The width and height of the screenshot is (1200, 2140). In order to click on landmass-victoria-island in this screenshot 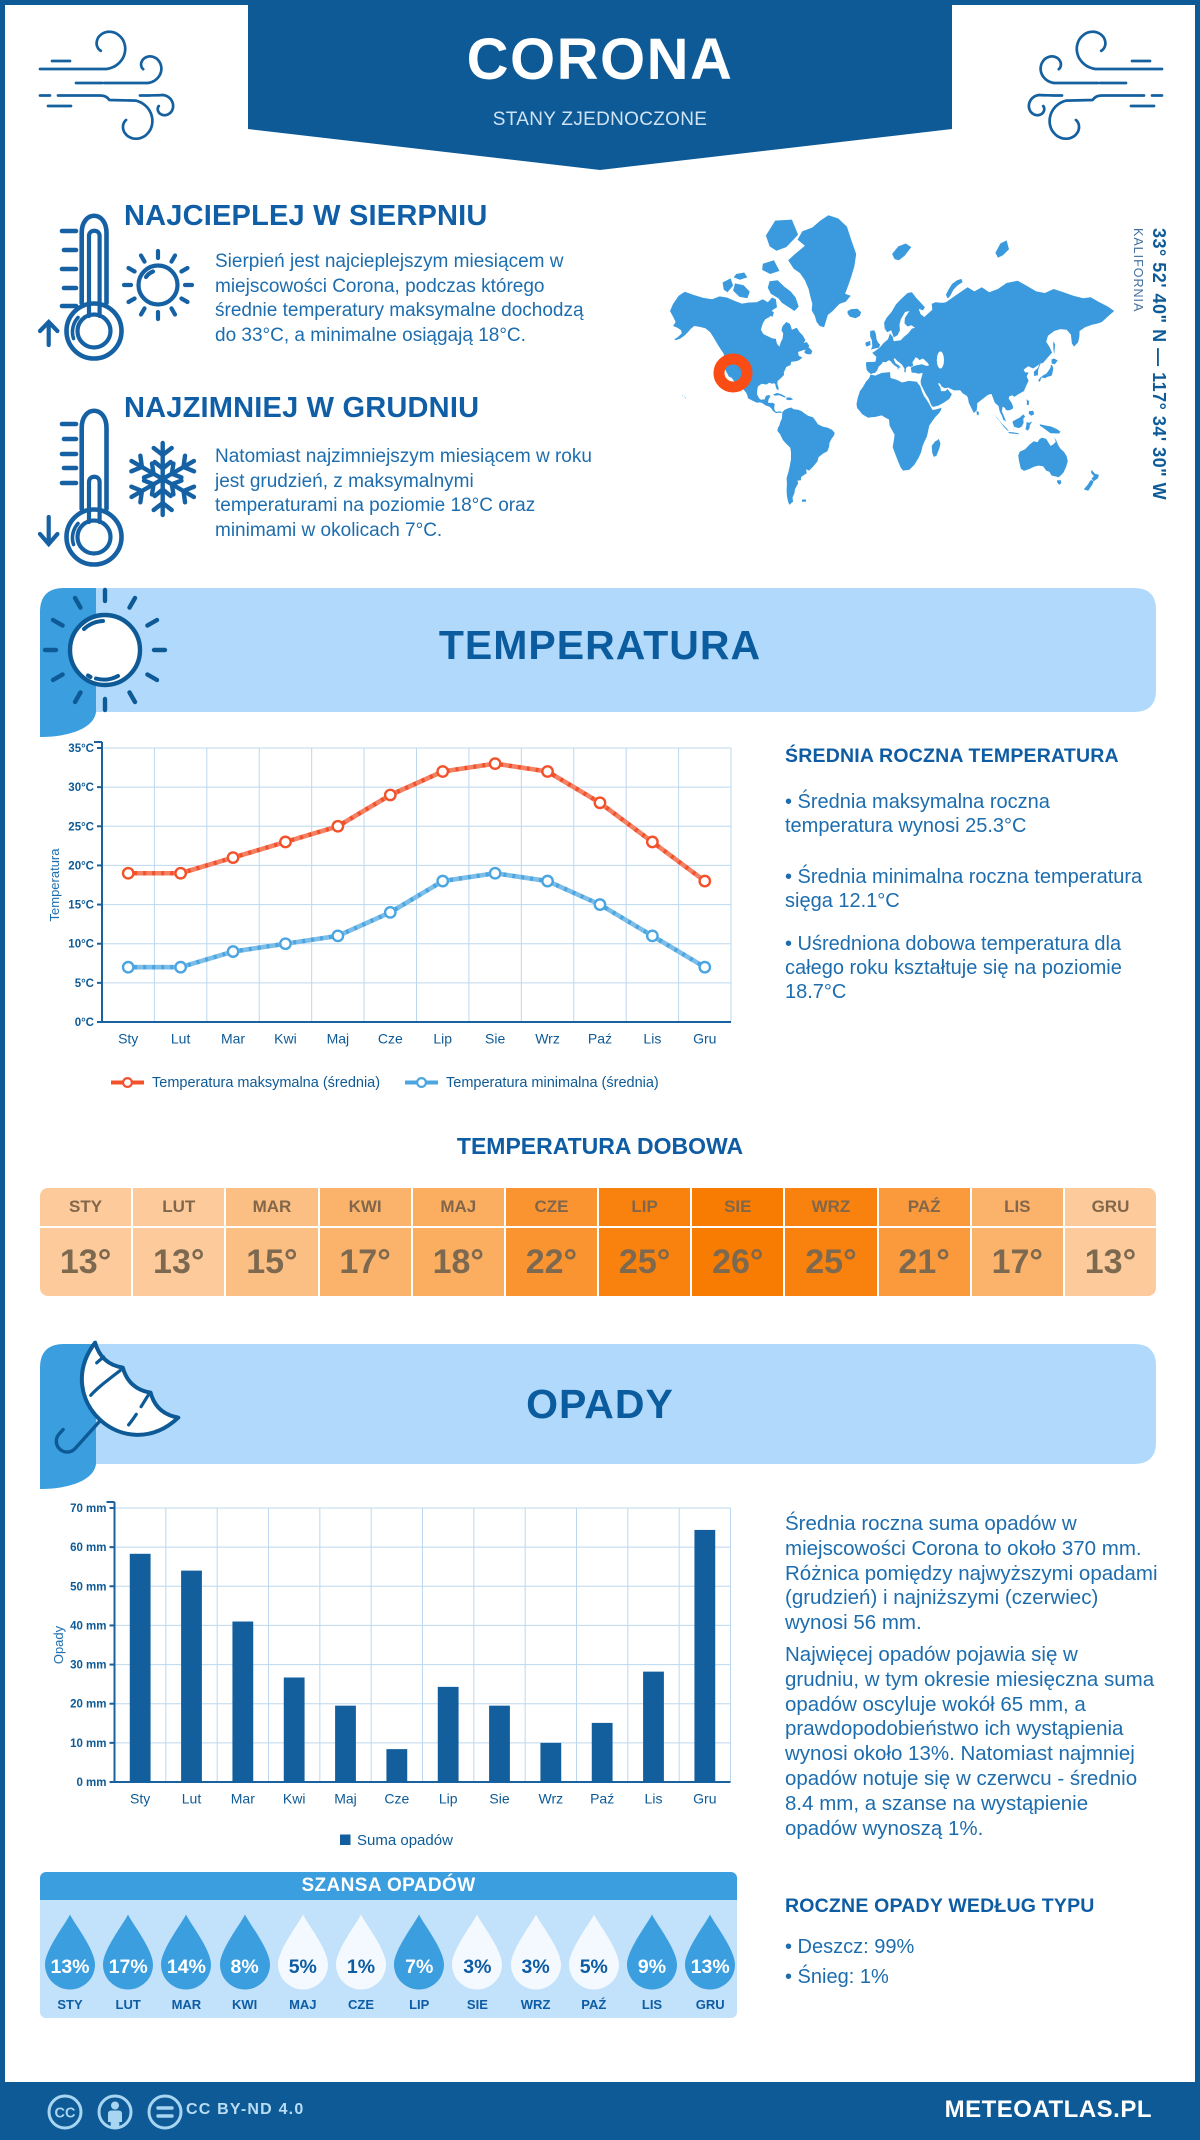, I will do `click(741, 291)`.